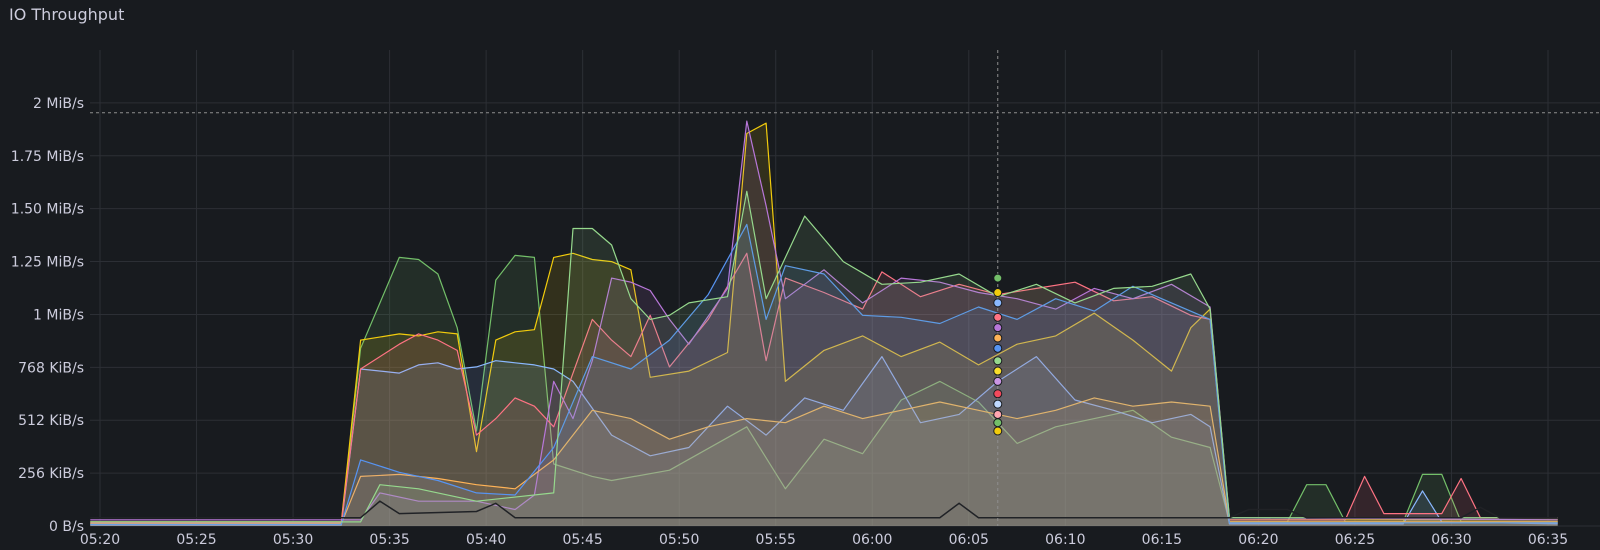  Describe the element at coordinates (51, 368) in the screenshot. I see `y-tick-label: 768 KiB/s` at that location.